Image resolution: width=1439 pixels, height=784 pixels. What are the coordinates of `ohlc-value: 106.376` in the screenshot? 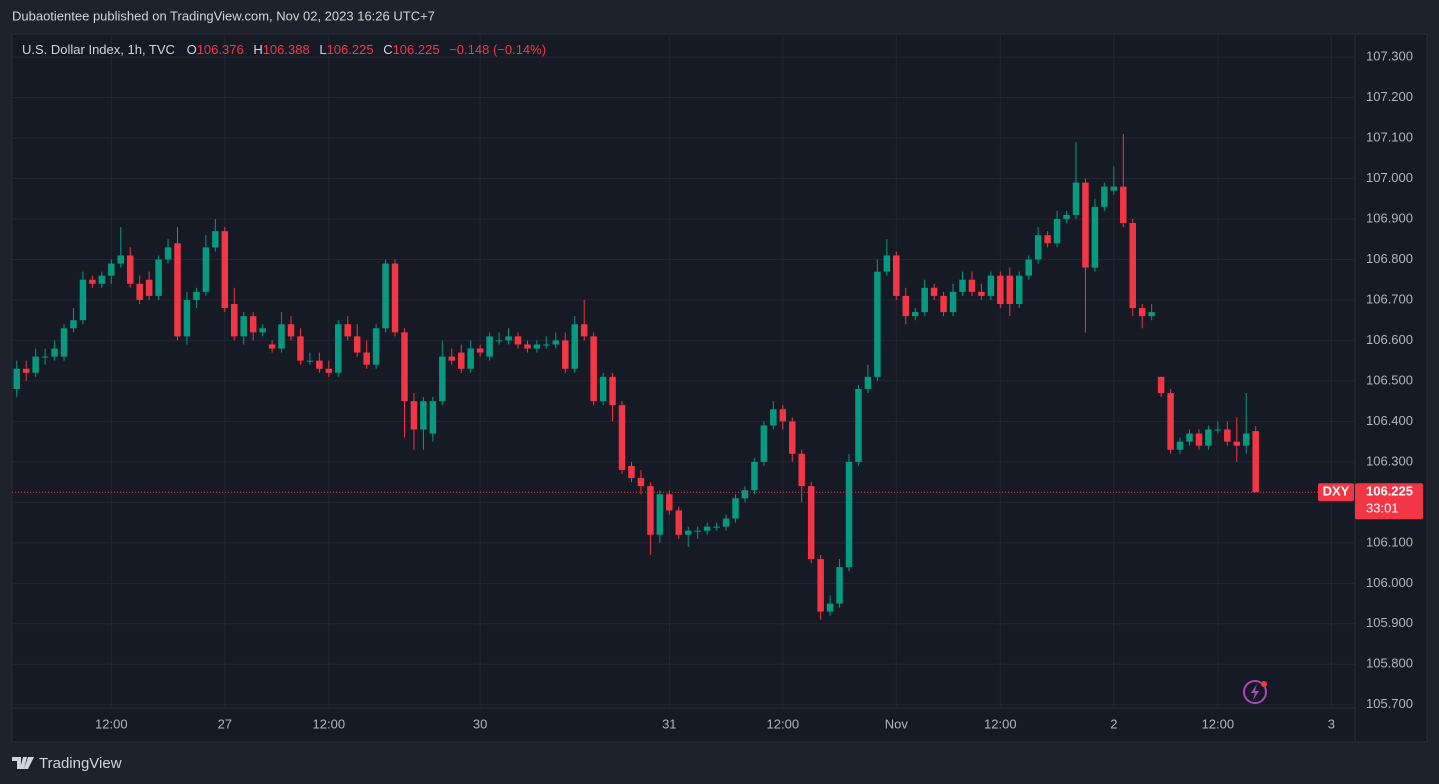 It's located at (220, 49).